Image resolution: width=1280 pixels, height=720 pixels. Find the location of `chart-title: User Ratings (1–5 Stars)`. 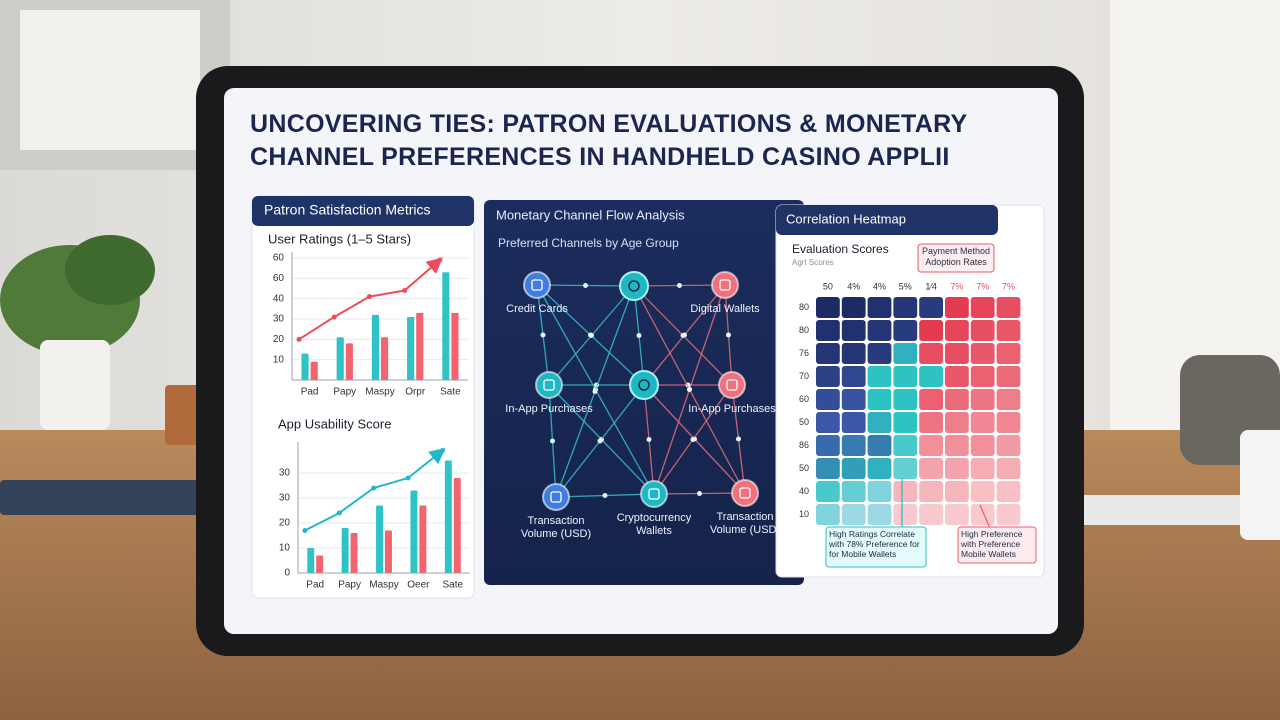

chart-title: User Ratings (1–5 Stars) is located at coordinates (339, 238).